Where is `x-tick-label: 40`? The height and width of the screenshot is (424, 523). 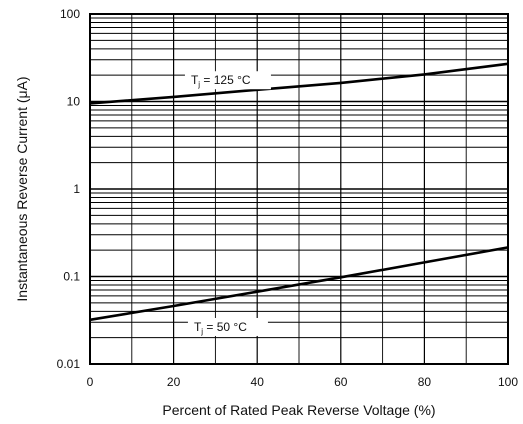 x-tick-label: 40 is located at coordinates (258, 382).